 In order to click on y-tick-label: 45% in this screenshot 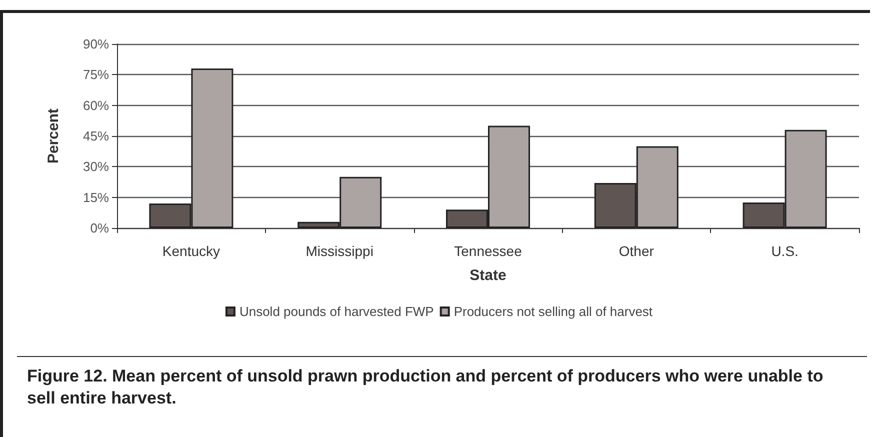, I will do `click(96, 136)`.